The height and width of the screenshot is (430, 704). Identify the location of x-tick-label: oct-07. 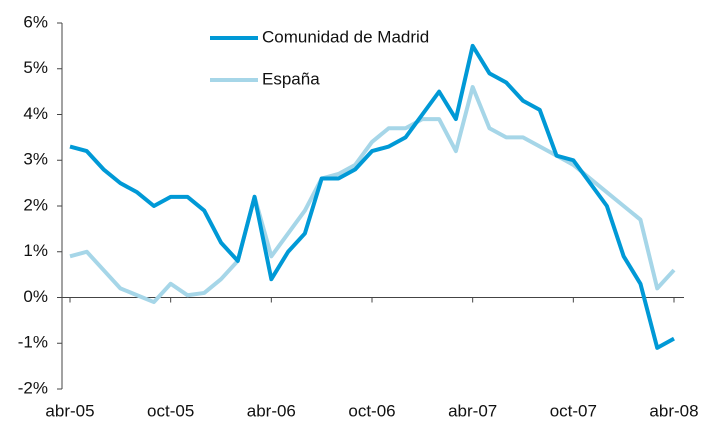
(573, 410).